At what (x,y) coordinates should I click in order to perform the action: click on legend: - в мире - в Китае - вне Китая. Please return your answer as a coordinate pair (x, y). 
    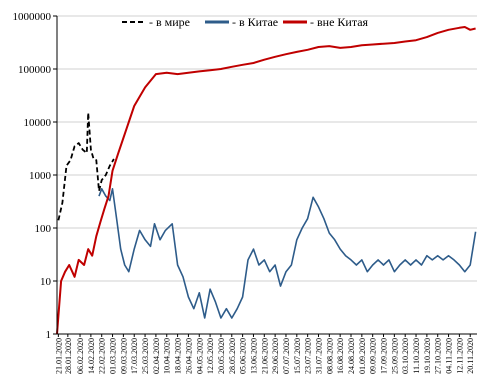
    Looking at the image, I should click on (245, 22).